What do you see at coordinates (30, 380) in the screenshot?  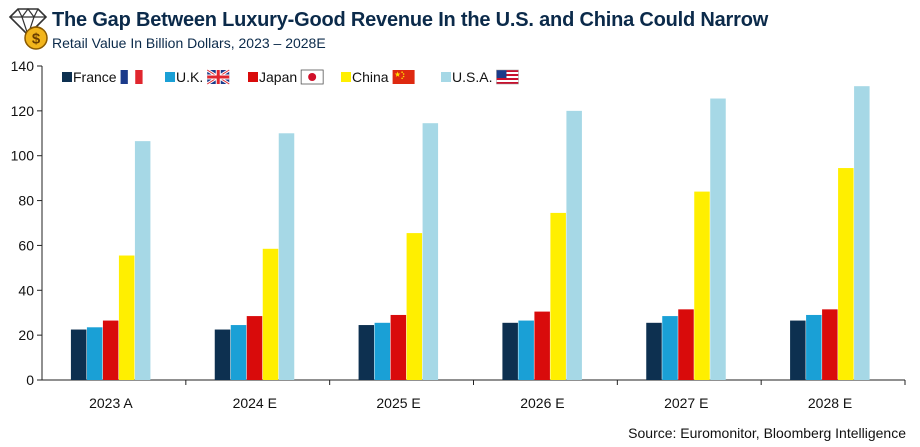 I see `y-tick-label: 0` at bounding box center [30, 380].